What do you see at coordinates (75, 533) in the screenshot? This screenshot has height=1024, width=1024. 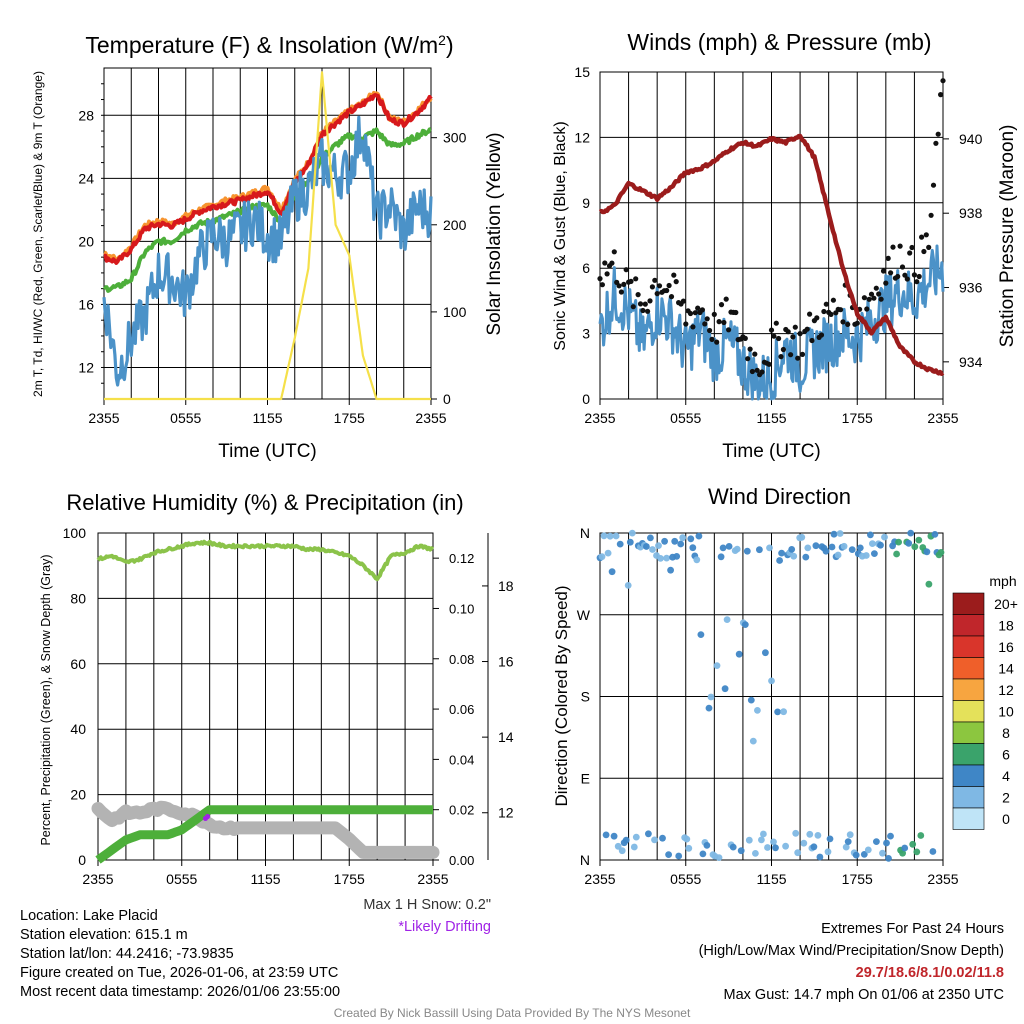 I see `y-tick-label: 100` at bounding box center [75, 533].